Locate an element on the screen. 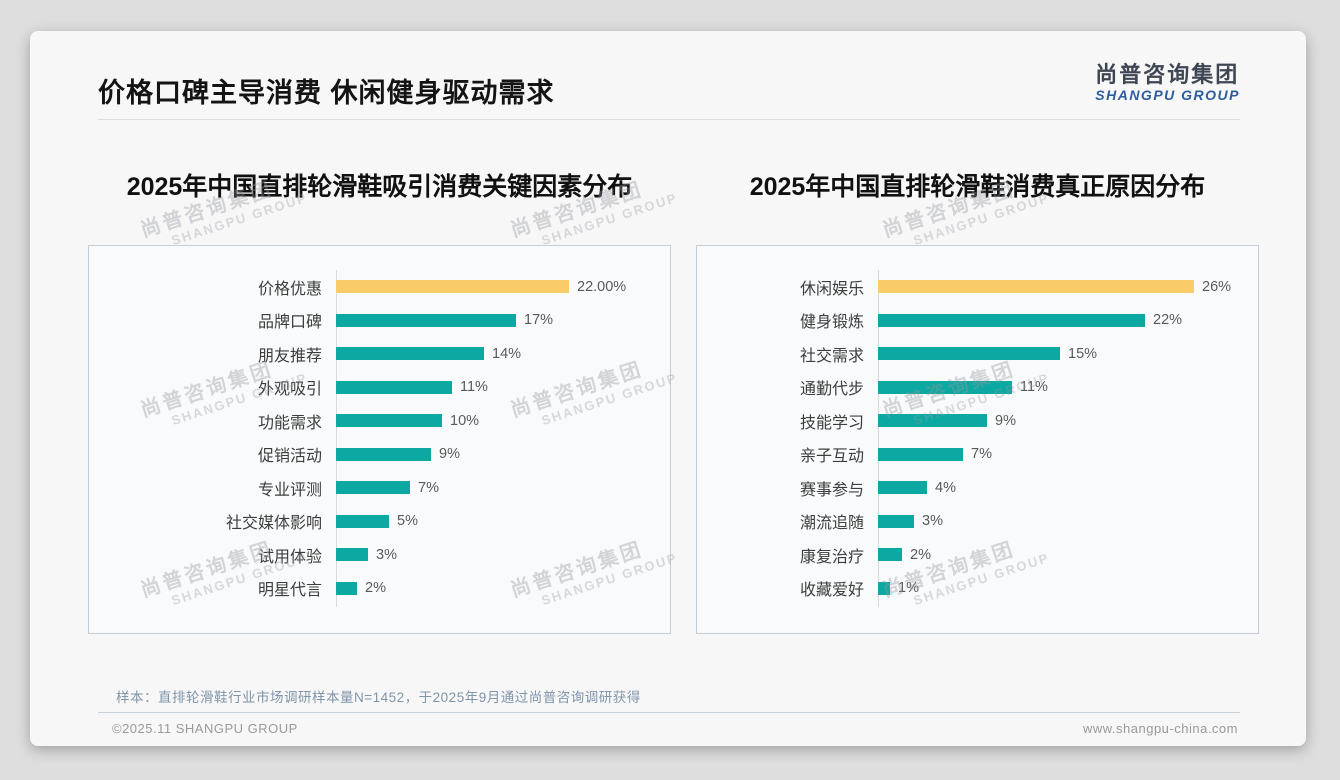  value-label: 15% is located at coordinates (1083, 353).